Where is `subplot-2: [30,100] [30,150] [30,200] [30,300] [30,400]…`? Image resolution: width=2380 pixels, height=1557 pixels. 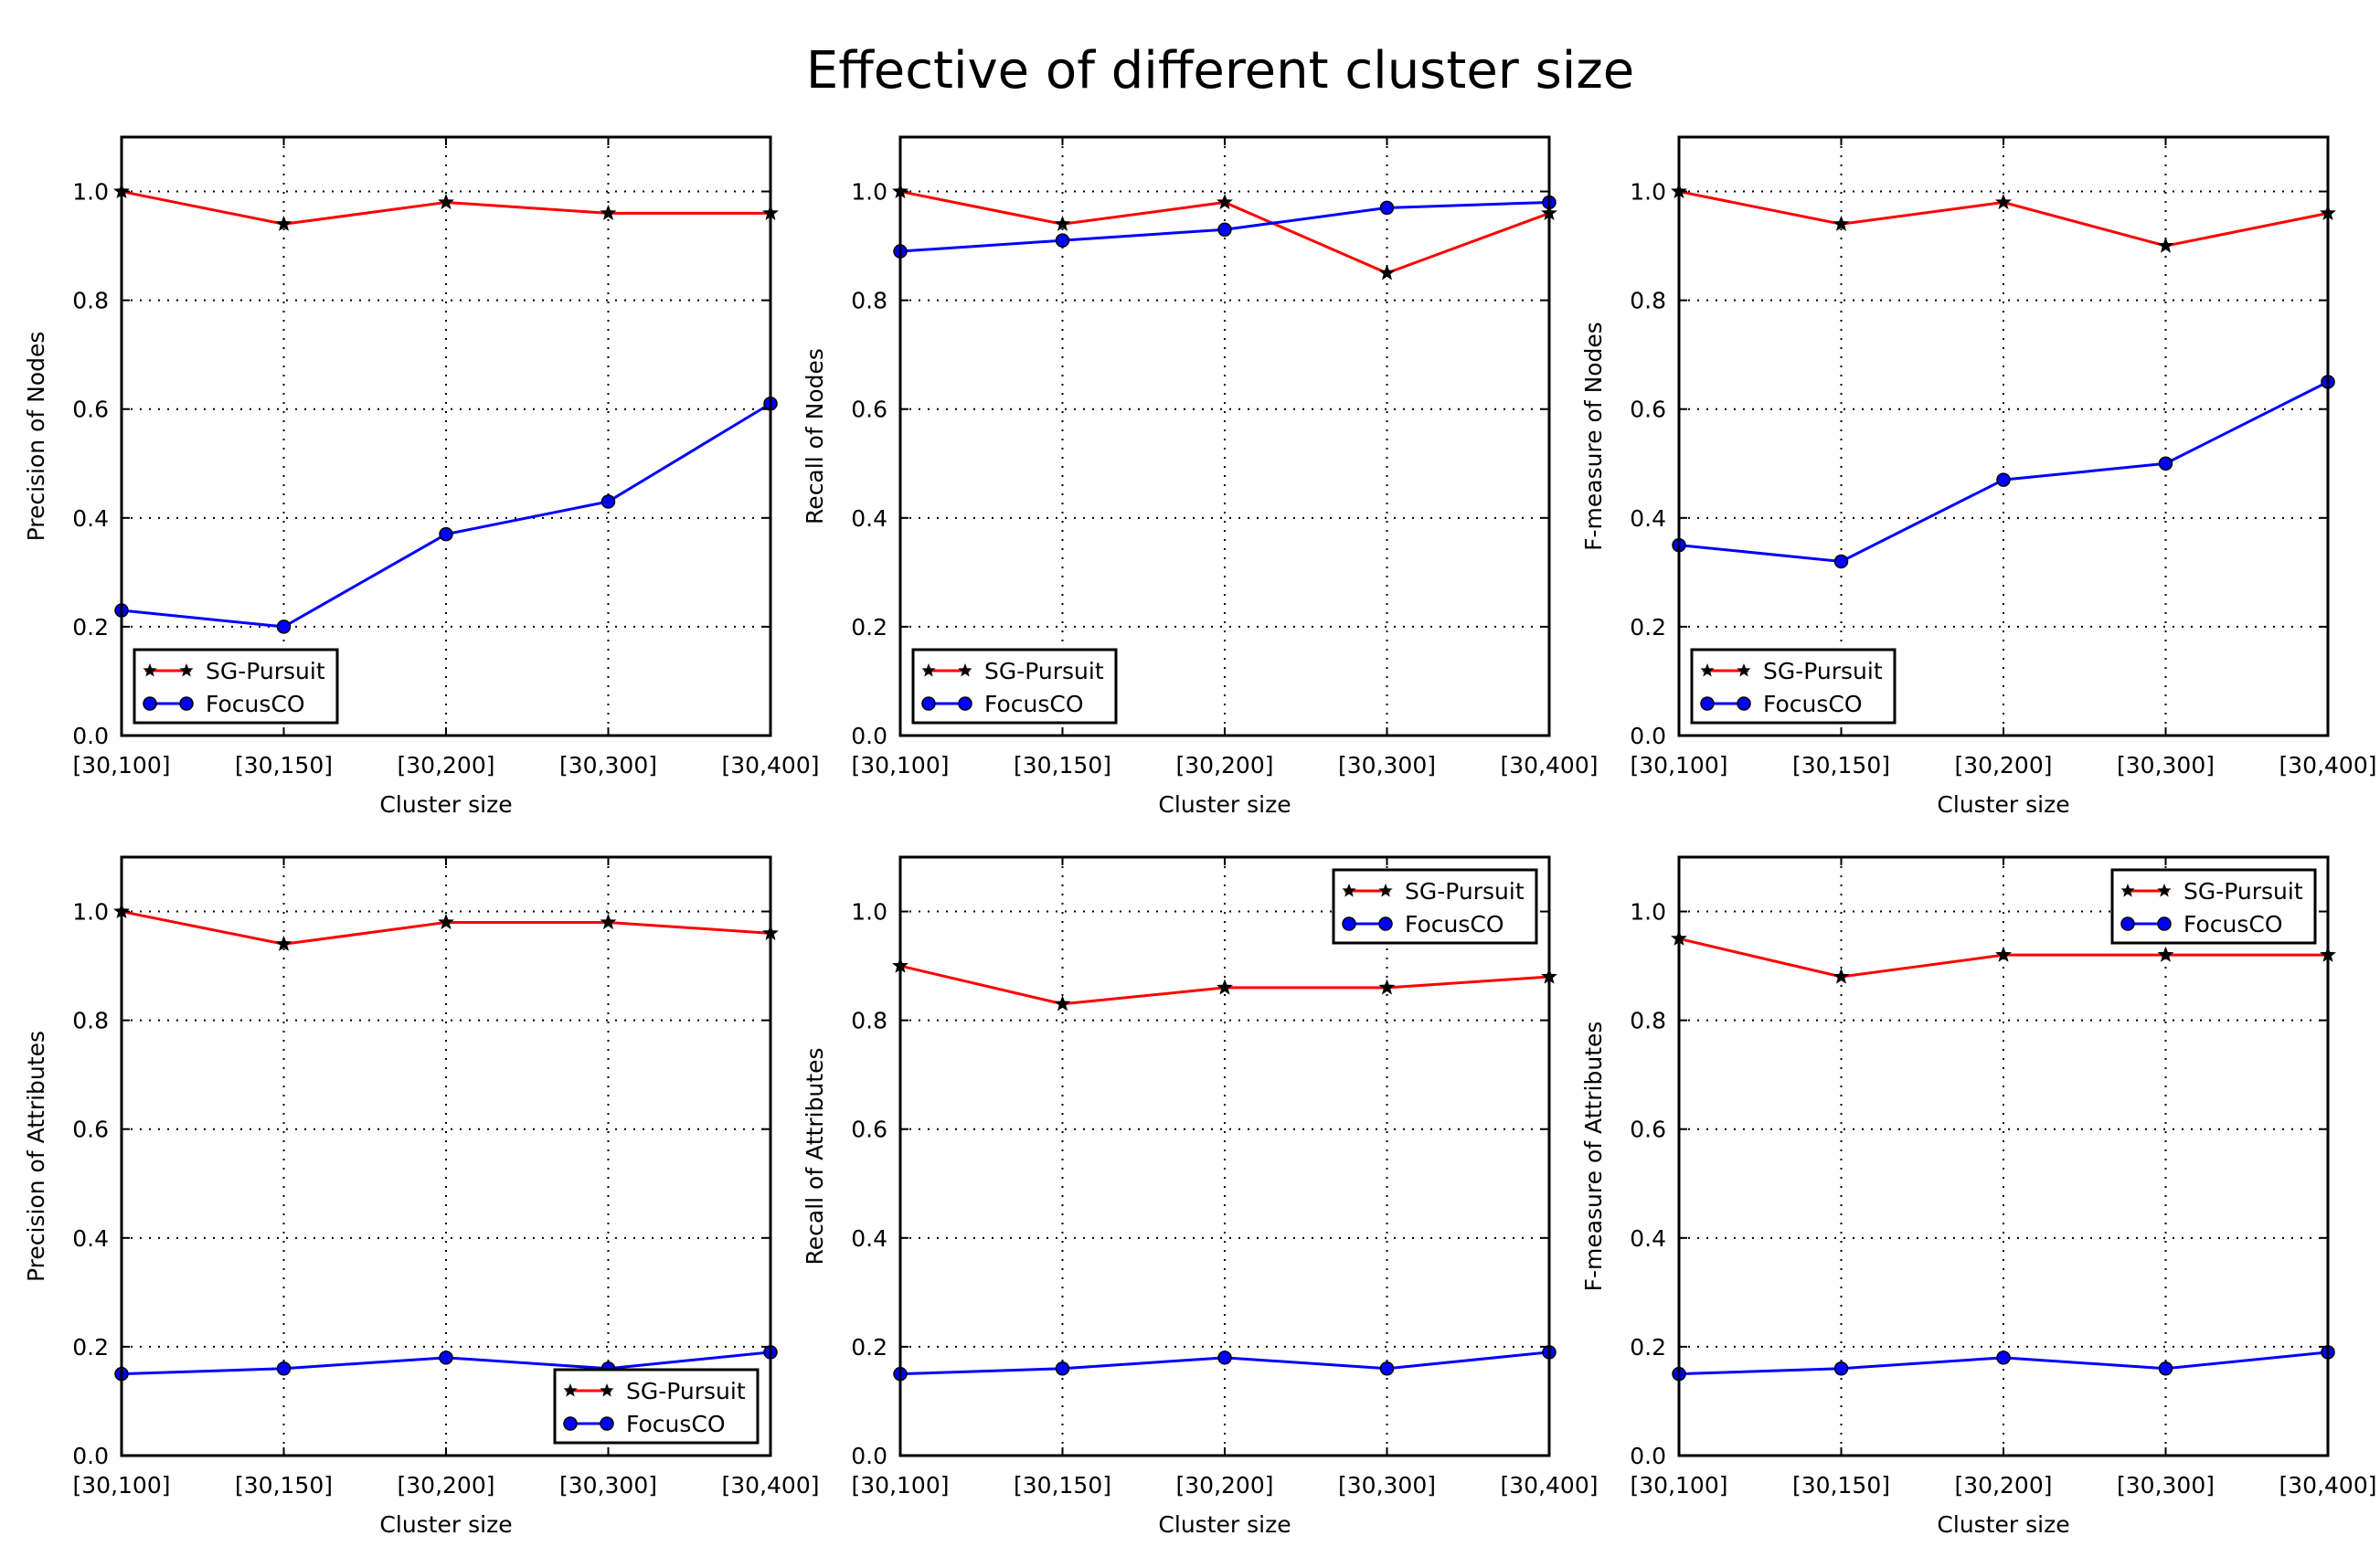
subplot-2: [30,100] [30,150] [30,200] [30,300] [30,400]… is located at coordinates (1201, 476).